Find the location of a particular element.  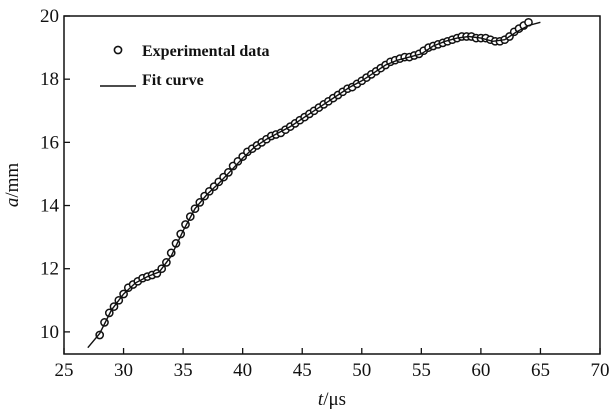

x-axis-ticks: 25 30 35 40 45 50 55 60 65 70 is located at coordinates (332, 364).